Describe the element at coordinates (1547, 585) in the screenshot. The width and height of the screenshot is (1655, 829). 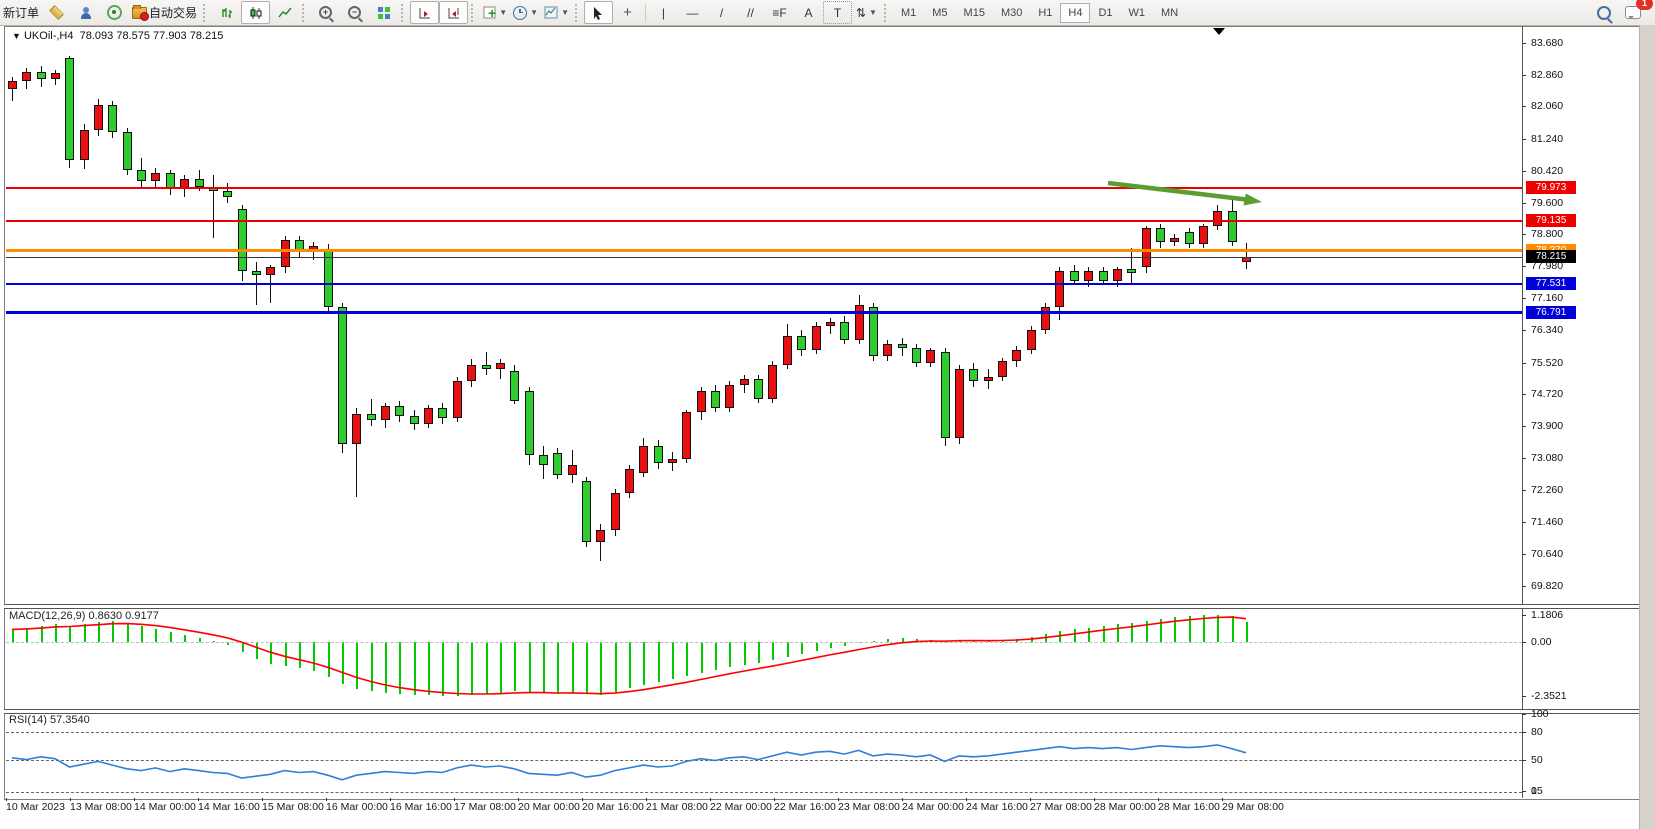
I see `price-tick-label: 69.820` at that location.